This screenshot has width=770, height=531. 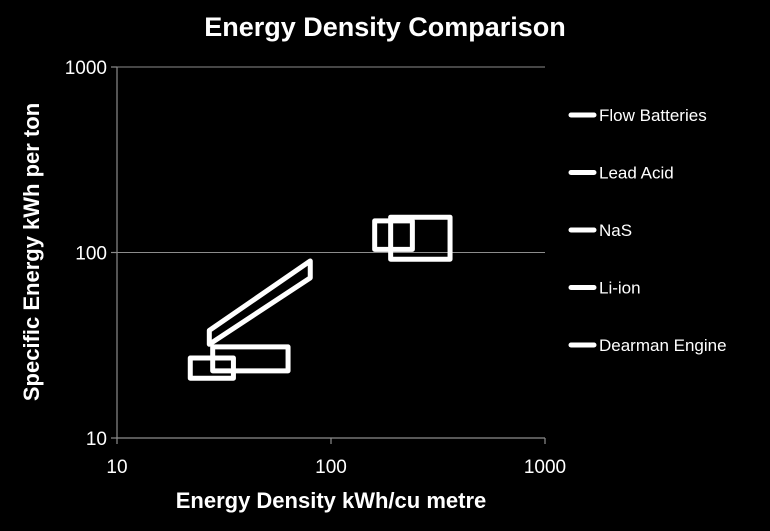 I want to click on x-axis-title: Energy Density kWh/cu metre, so click(x=331, y=500).